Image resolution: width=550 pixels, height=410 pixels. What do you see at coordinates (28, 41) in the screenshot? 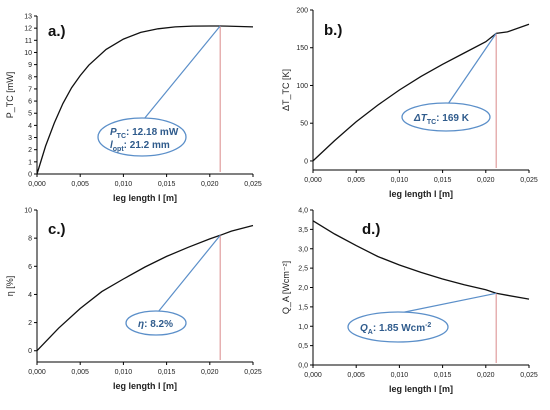
I see `y-tick-label: 11` at bounding box center [28, 41].